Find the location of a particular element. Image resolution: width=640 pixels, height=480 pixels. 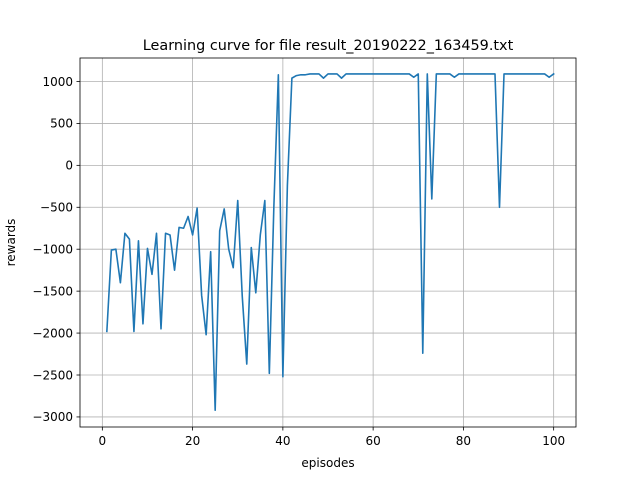

y-tick-label: −2000 is located at coordinates (52, 333).